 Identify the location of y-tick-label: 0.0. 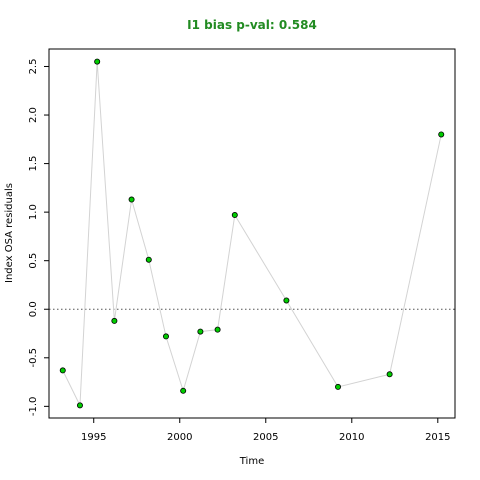
(33, 309).